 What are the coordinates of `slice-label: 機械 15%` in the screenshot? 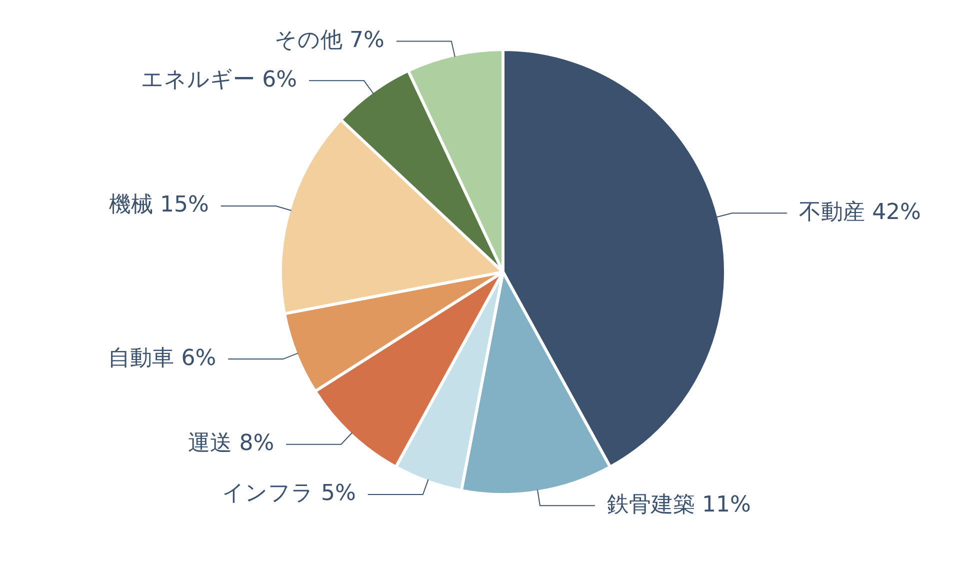 It's located at (158, 205).